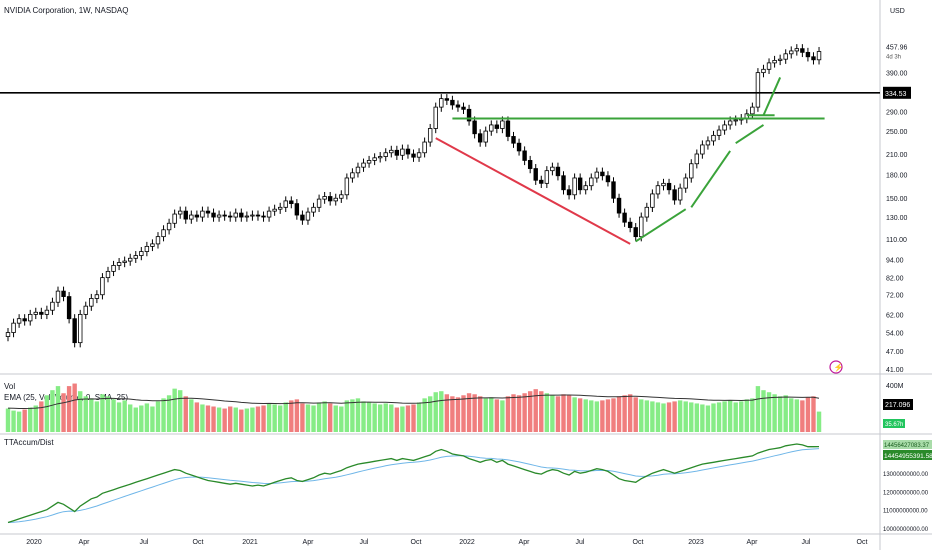  I want to click on accum-ma-line, so click(413, 485).